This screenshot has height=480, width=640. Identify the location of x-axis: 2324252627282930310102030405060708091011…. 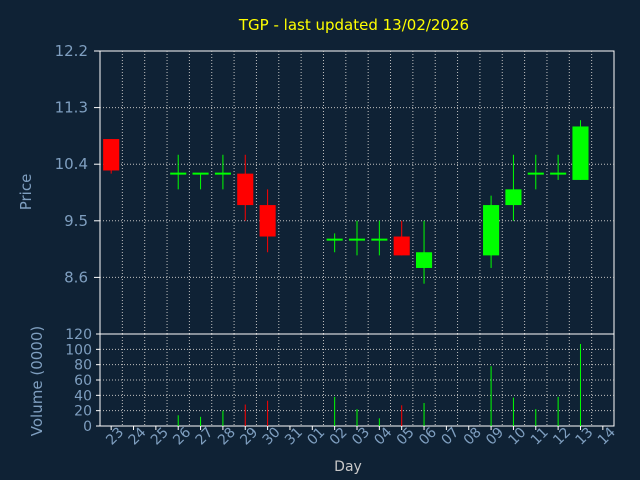
(361, 436).